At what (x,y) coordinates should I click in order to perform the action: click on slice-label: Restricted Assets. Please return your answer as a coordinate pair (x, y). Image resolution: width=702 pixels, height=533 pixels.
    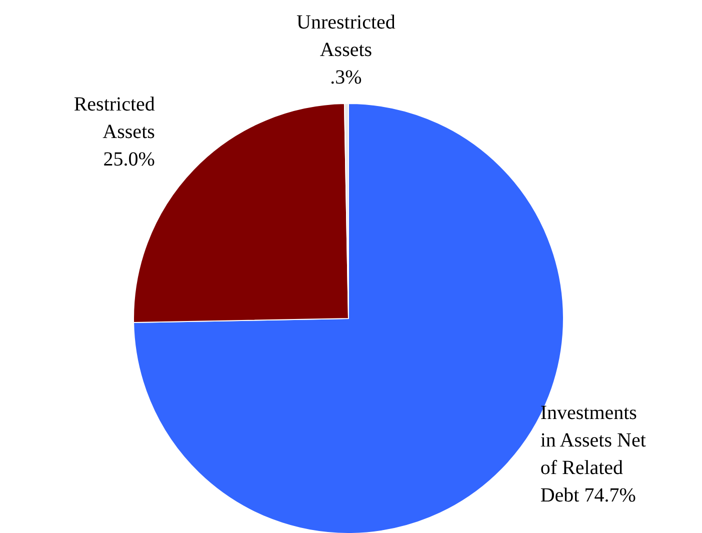
    Looking at the image, I should click on (115, 119).